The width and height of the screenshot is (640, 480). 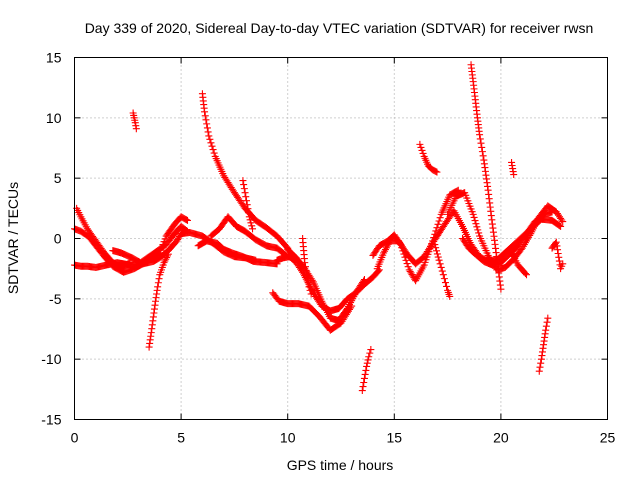 I want to click on x-tick-label: 20, so click(x=501, y=438).